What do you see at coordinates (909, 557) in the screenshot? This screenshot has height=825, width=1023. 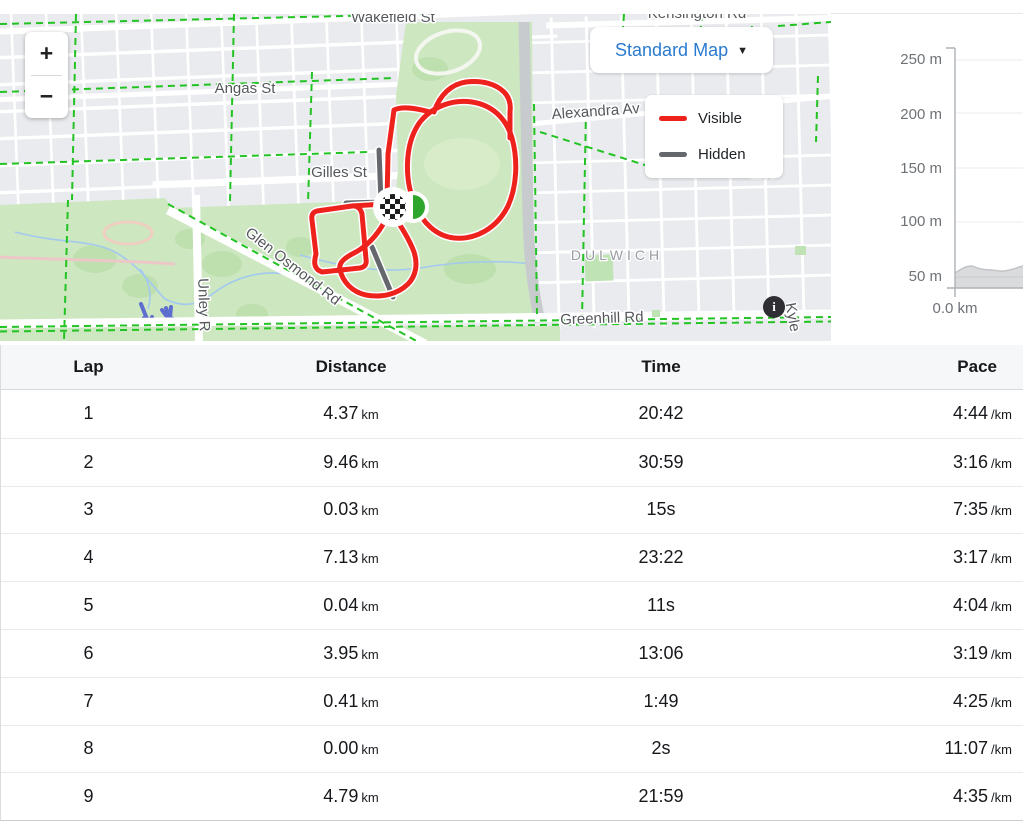 I see `lap-pace: 3:17/km` at bounding box center [909, 557].